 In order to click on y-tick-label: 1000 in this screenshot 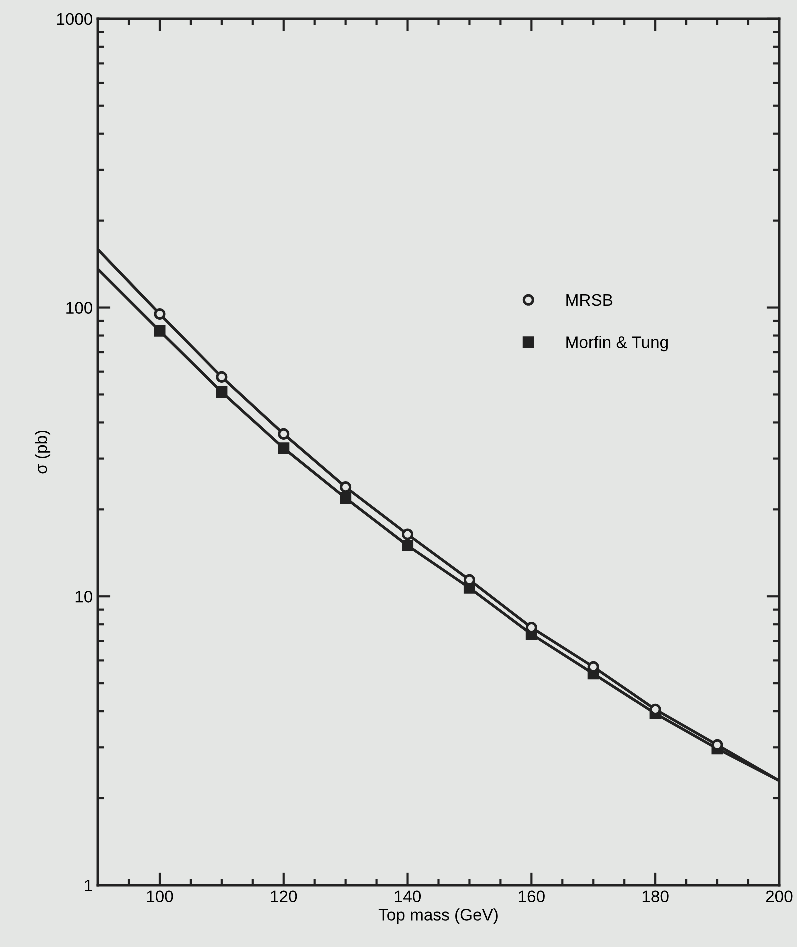, I will do `click(75, 19)`.